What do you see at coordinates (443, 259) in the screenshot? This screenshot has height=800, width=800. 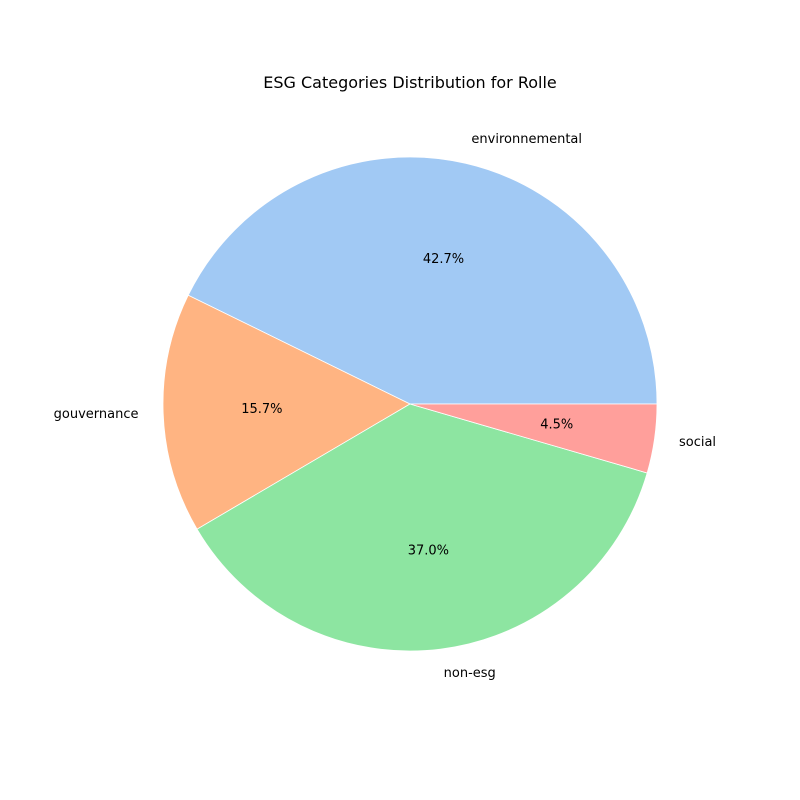 I see `slice-percent-environnemental: 42.7%` at bounding box center [443, 259].